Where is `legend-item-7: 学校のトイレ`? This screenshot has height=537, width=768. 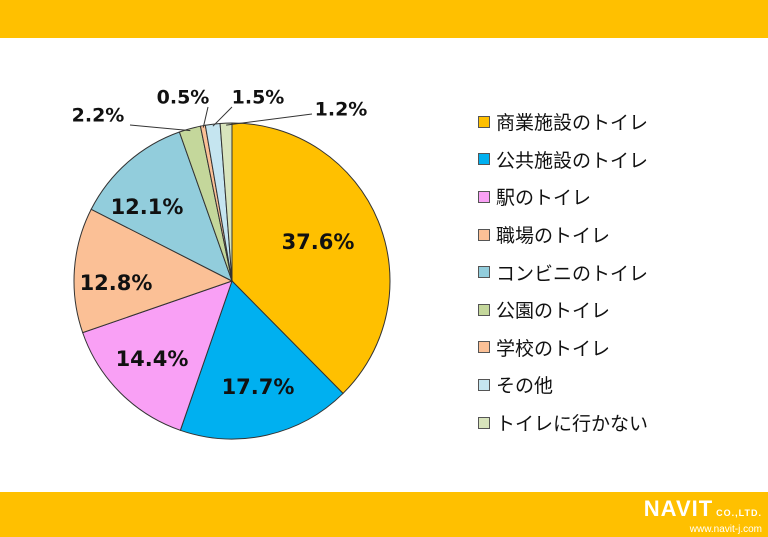 legend-item-7: 学校のトイレ is located at coordinates (608, 348).